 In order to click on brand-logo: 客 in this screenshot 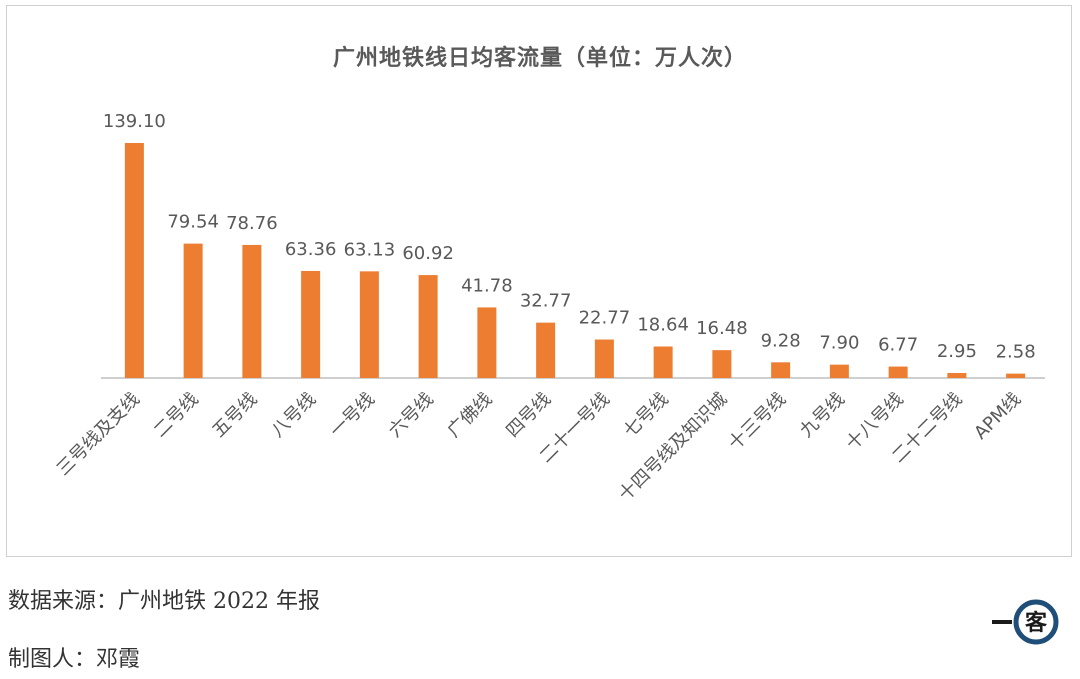, I will do `click(1025, 622)`.